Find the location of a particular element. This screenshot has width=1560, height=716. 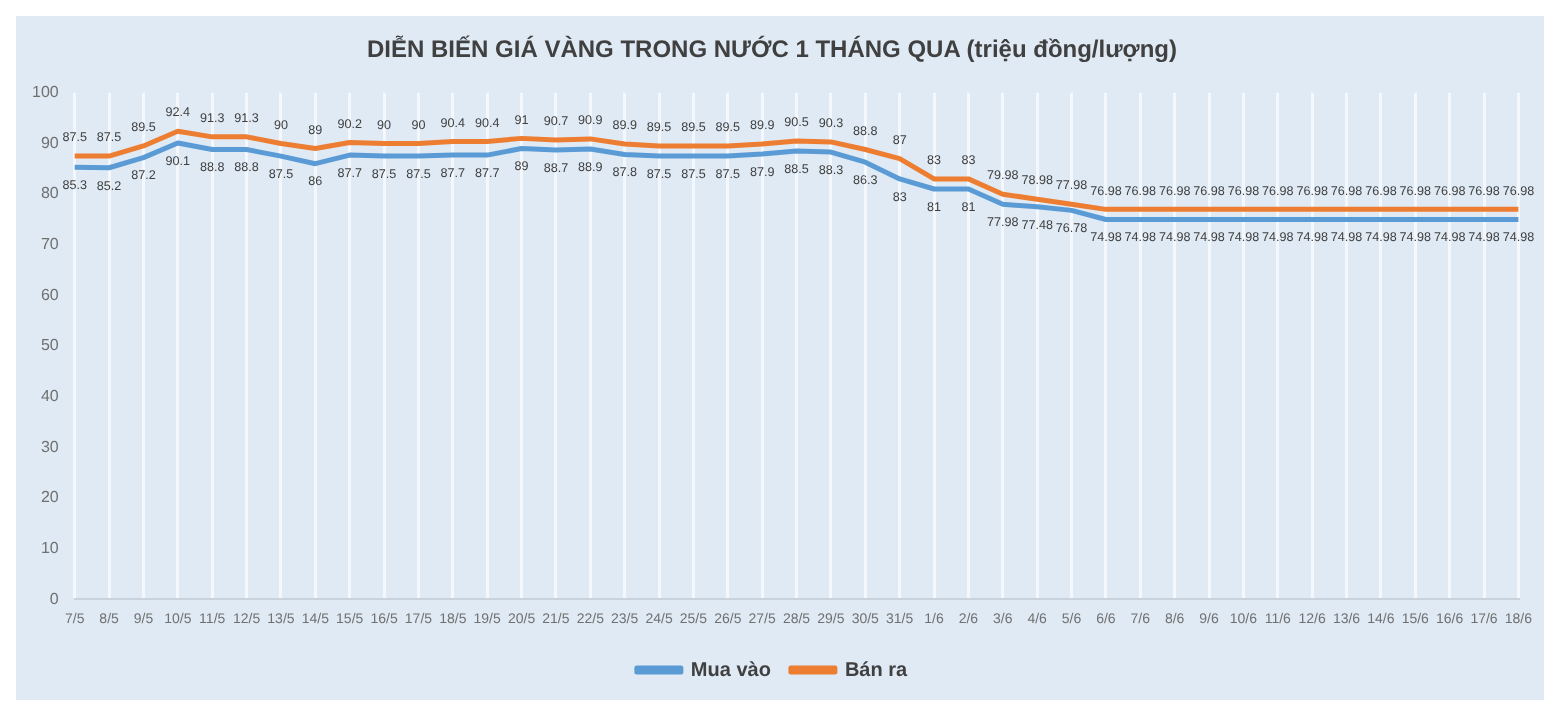

y-tick-label: 30 is located at coordinates (50, 446).